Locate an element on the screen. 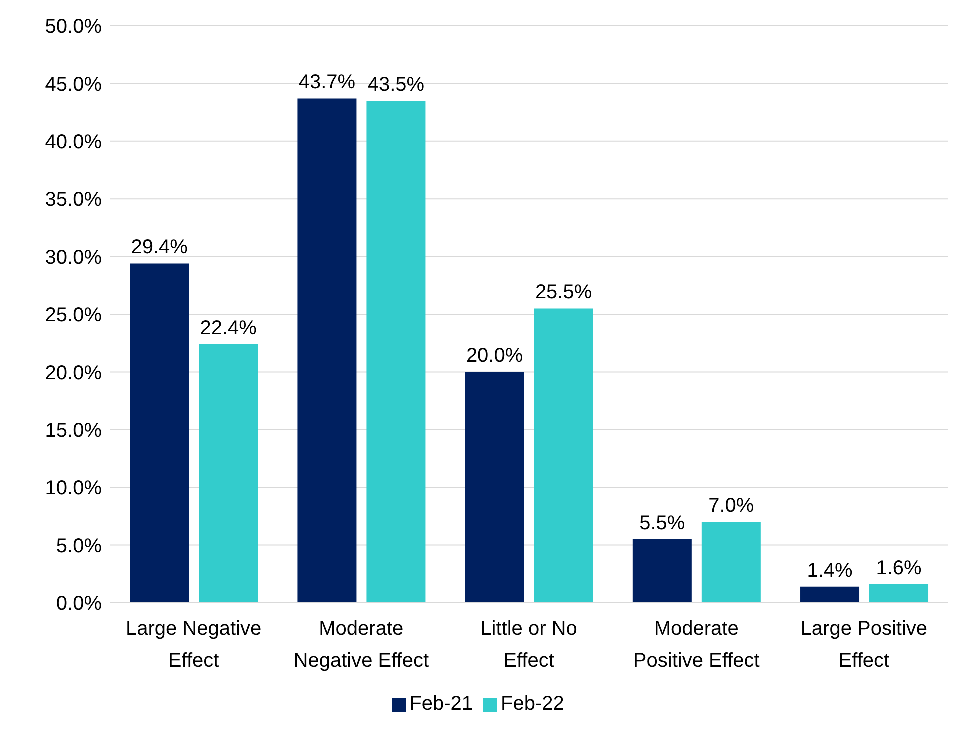 The image size is (966, 734). y-tick-label: 20.0% is located at coordinates (73, 373).